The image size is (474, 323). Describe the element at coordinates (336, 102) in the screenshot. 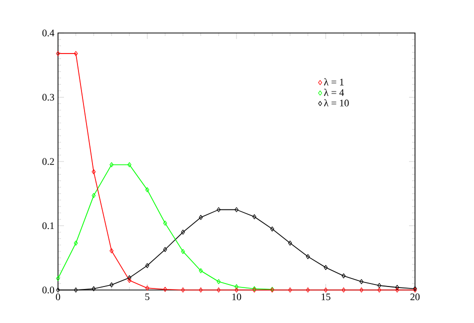

I see `legend-label: λ = 10` at that location.